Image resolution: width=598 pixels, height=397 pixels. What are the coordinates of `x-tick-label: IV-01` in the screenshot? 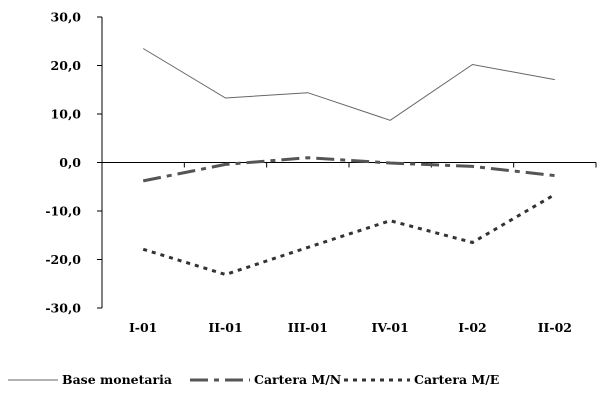 It's located at (390, 327).